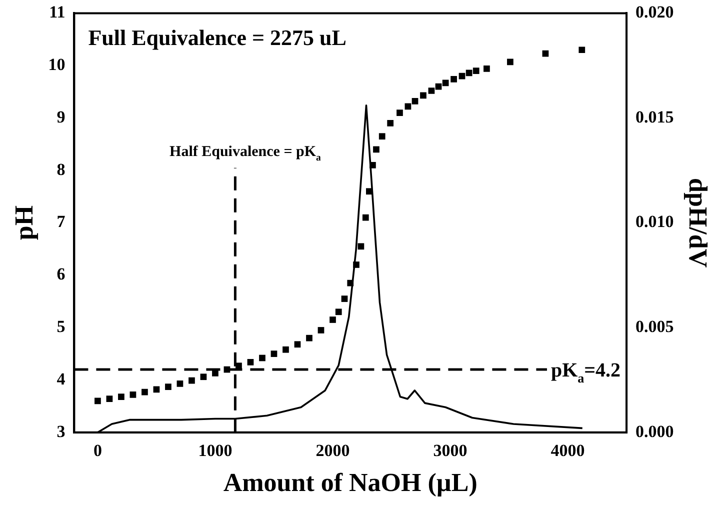 The image size is (724, 508). I want to click on y-tick-label: 9, so click(61, 116).